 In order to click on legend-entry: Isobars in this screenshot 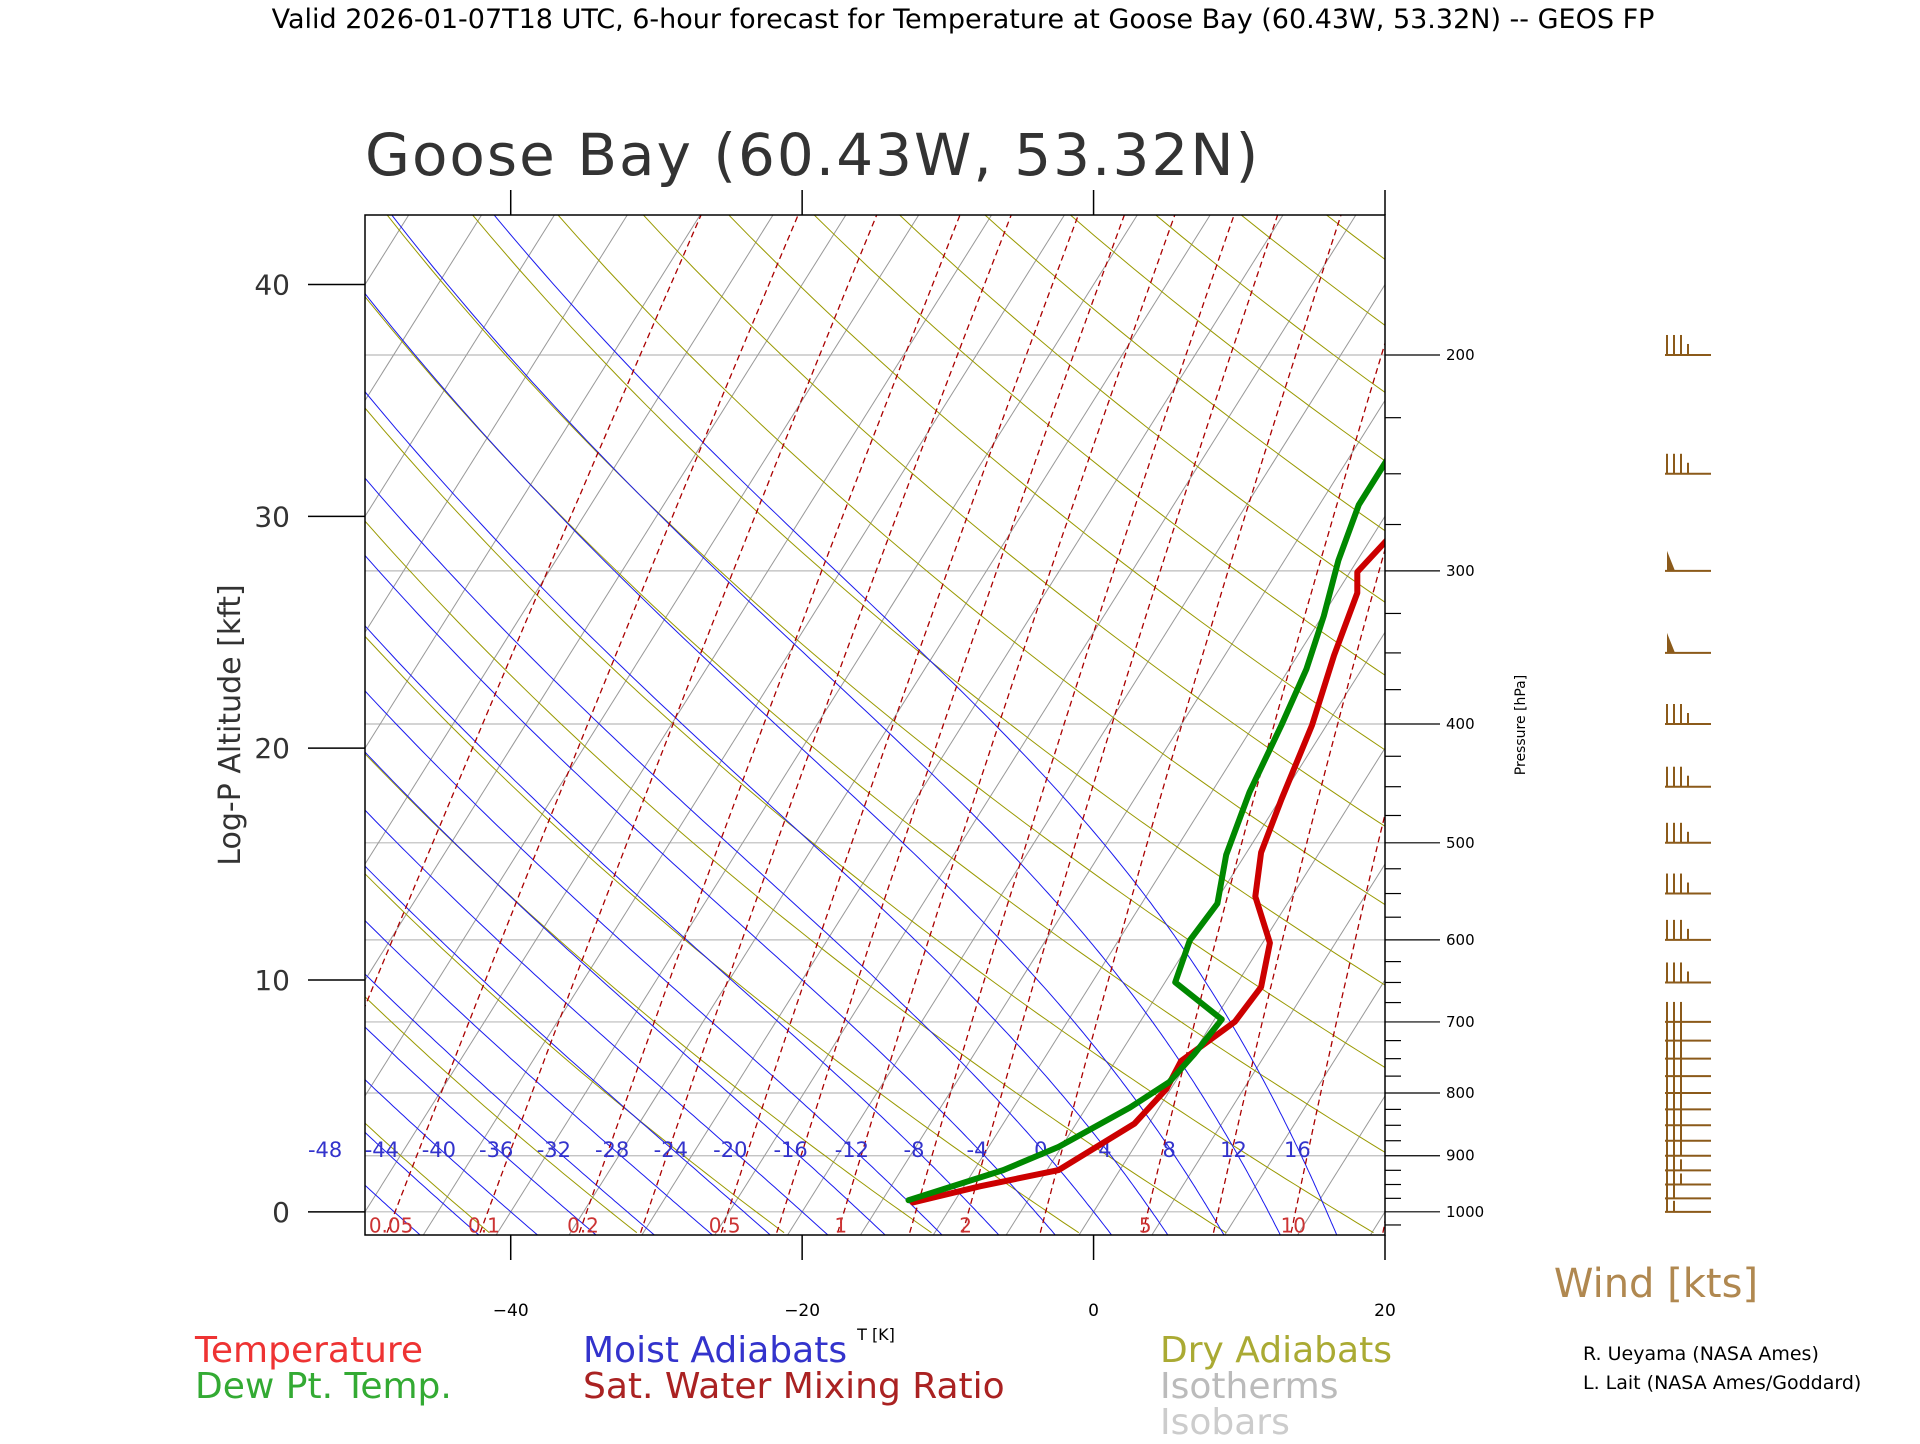, I will do `click(1225, 1421)`.